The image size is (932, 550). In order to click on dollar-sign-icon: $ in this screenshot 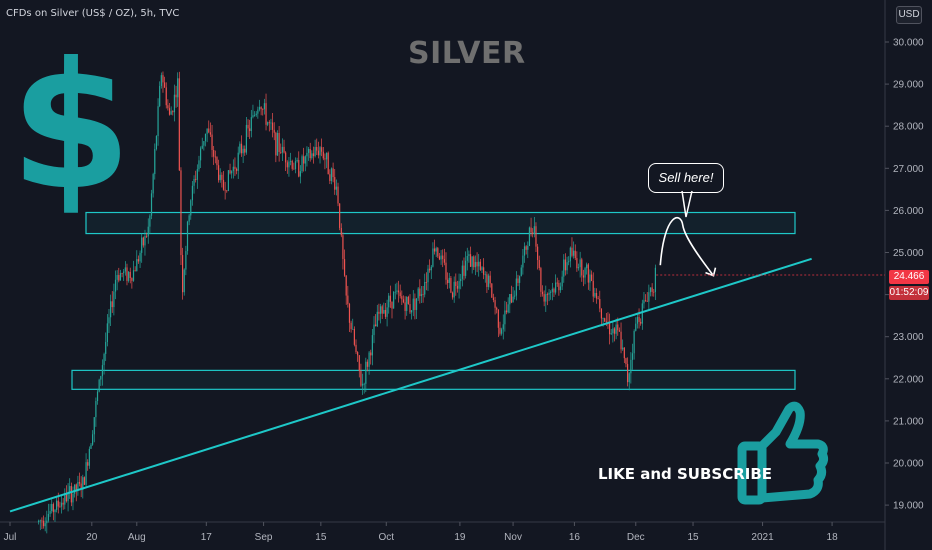, I will do `click(71, 127)`.